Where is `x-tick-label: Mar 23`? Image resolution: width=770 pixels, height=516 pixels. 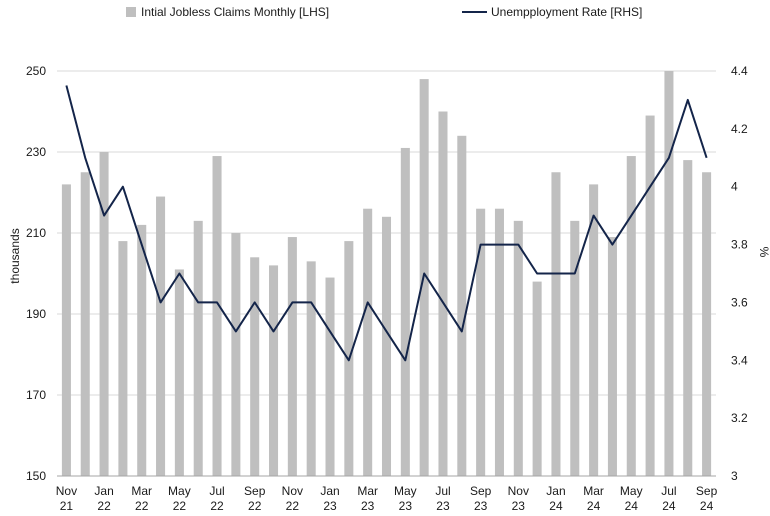
x-tick-label: Mar 23 is located at coordinates (367, 498).